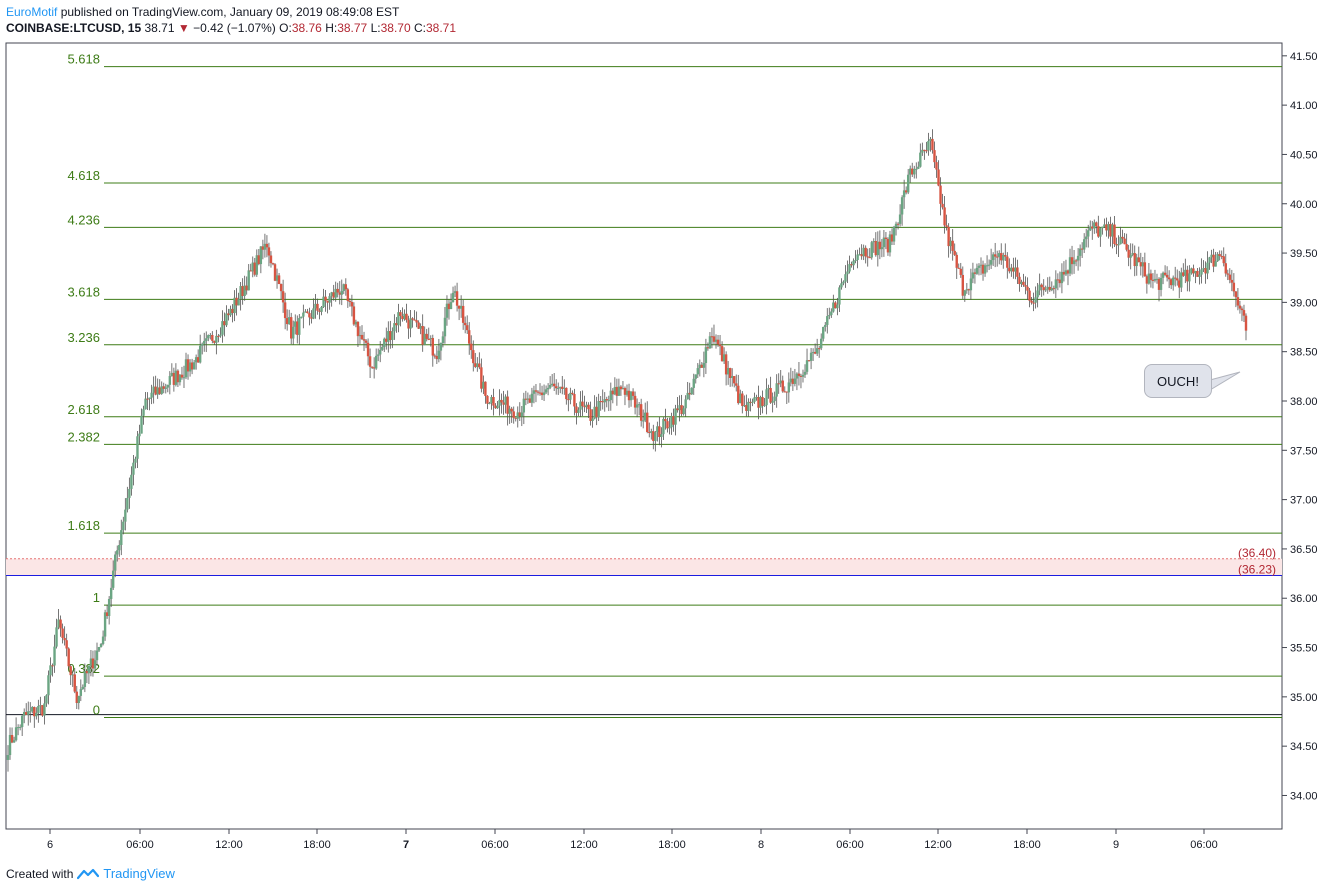  Describe the element at coordinates (83, 436) in the screenshot. I see `fib-label: 2.382` at that location.